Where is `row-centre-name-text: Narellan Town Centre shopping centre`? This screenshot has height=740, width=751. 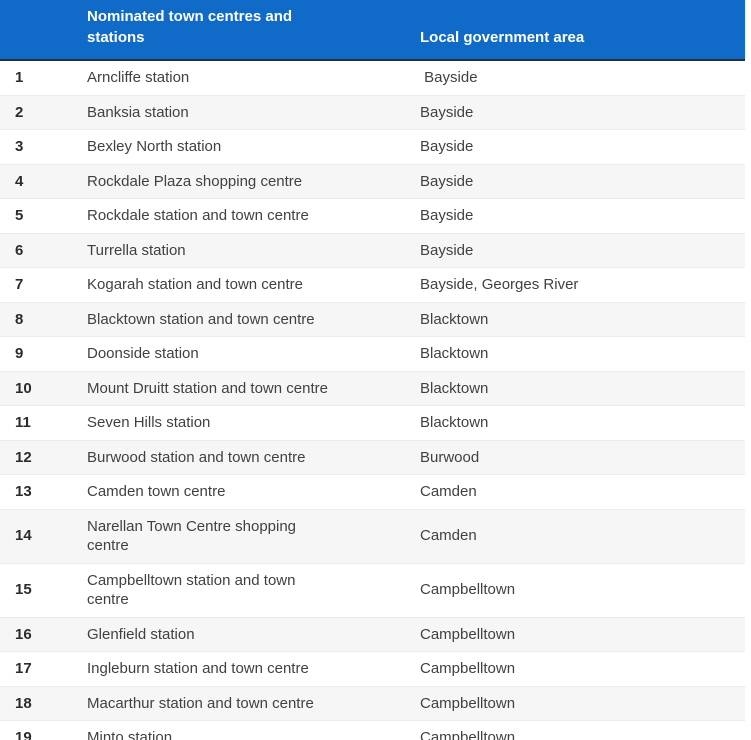
row-centre-name-text: Narellan Town Centre shopping centre is located at coordinates (192, 536).